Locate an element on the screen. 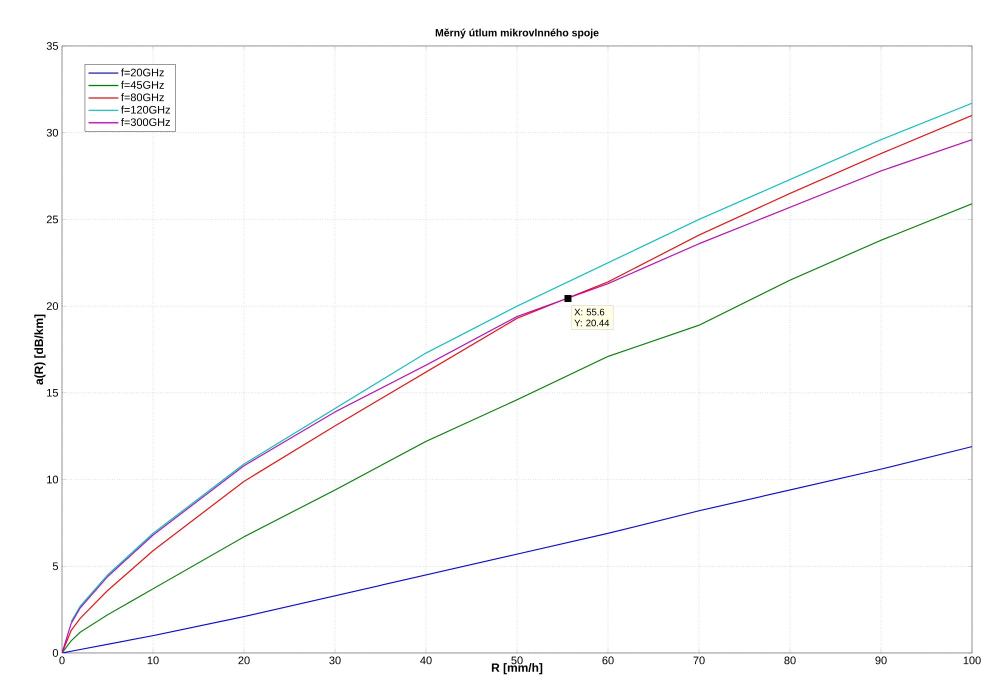  annotation: X: 55.6 Y: 20.44 is located at coordinates (592, 317).